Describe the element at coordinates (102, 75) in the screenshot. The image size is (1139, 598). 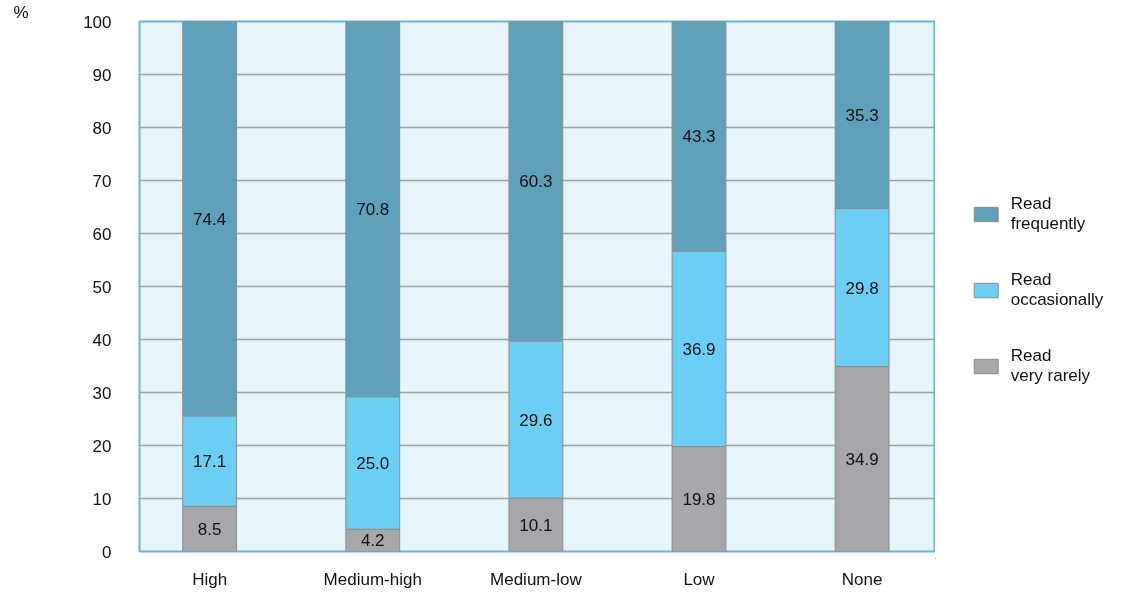
I see `y-tick-label: 90` at that location.